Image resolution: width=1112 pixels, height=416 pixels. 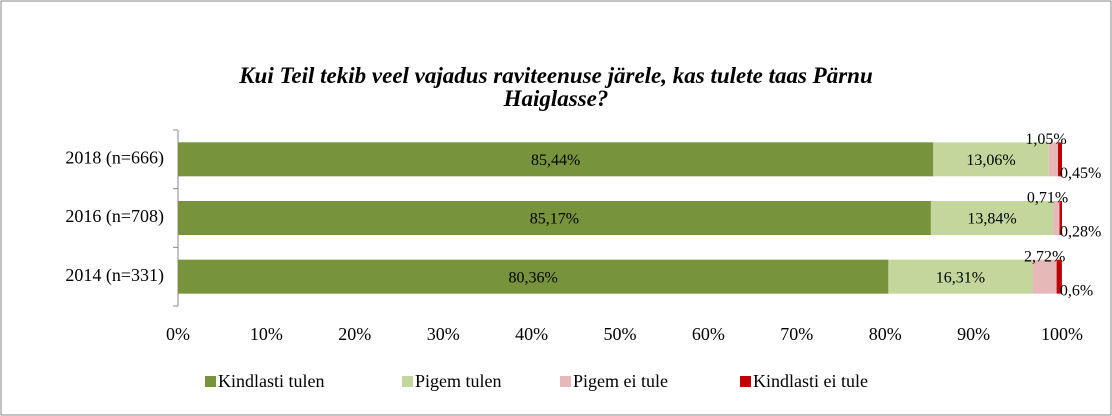 What do you see at coordinates (458, 381) in the screenshot?
I see `legend-label: Pigem tulen` at bounding box center [458, 381].